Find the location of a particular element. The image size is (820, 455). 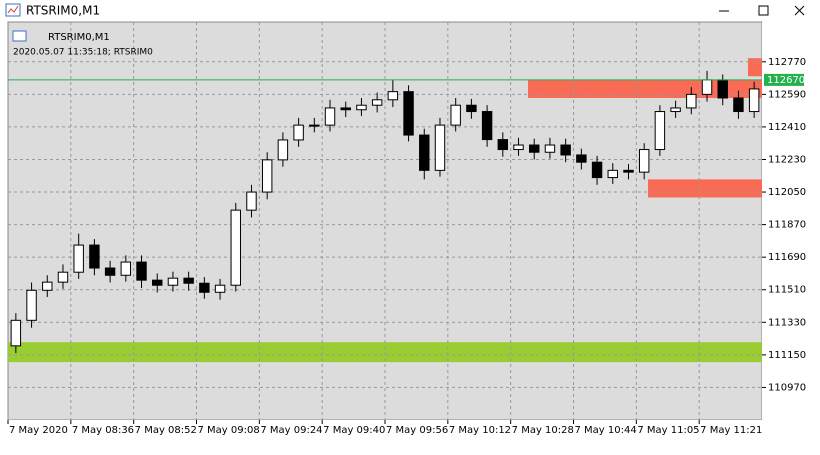

x-tick-label: 7 May 10:44 is located at coordinates (606, 430).